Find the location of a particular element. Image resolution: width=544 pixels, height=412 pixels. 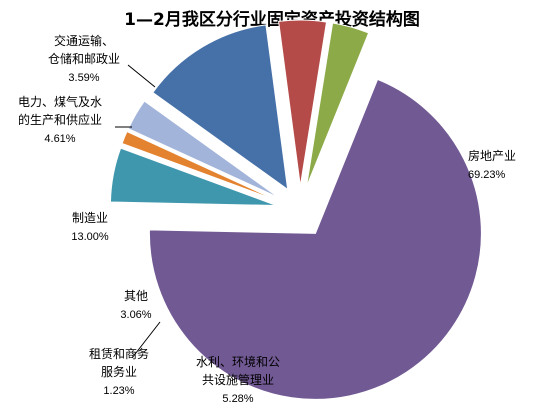

slice-label-4: 制造业 13.00% is located at coordinates (90, 227).